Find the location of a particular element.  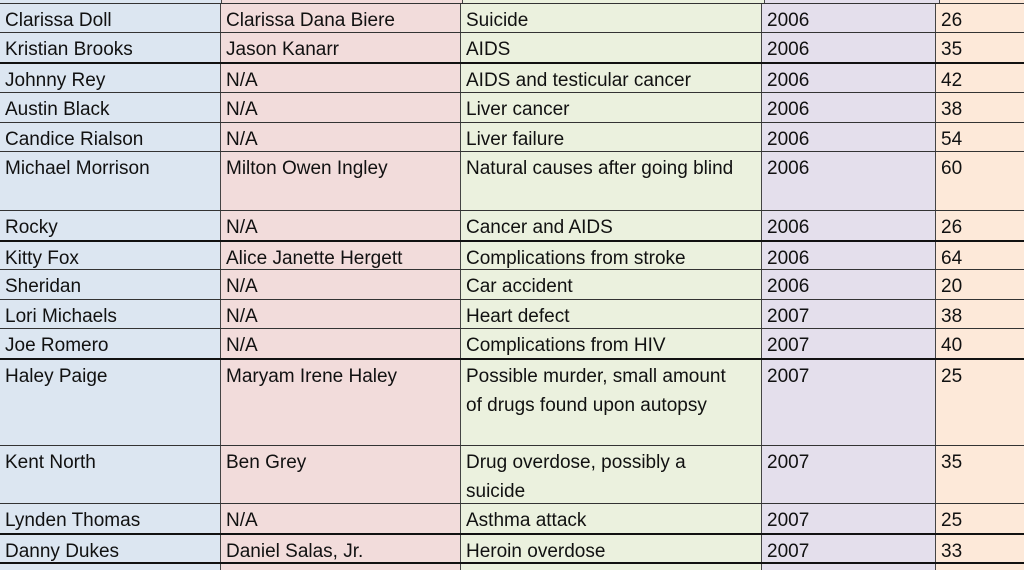

cell-name: Lori Michaels is located at coordinates (110, 314).